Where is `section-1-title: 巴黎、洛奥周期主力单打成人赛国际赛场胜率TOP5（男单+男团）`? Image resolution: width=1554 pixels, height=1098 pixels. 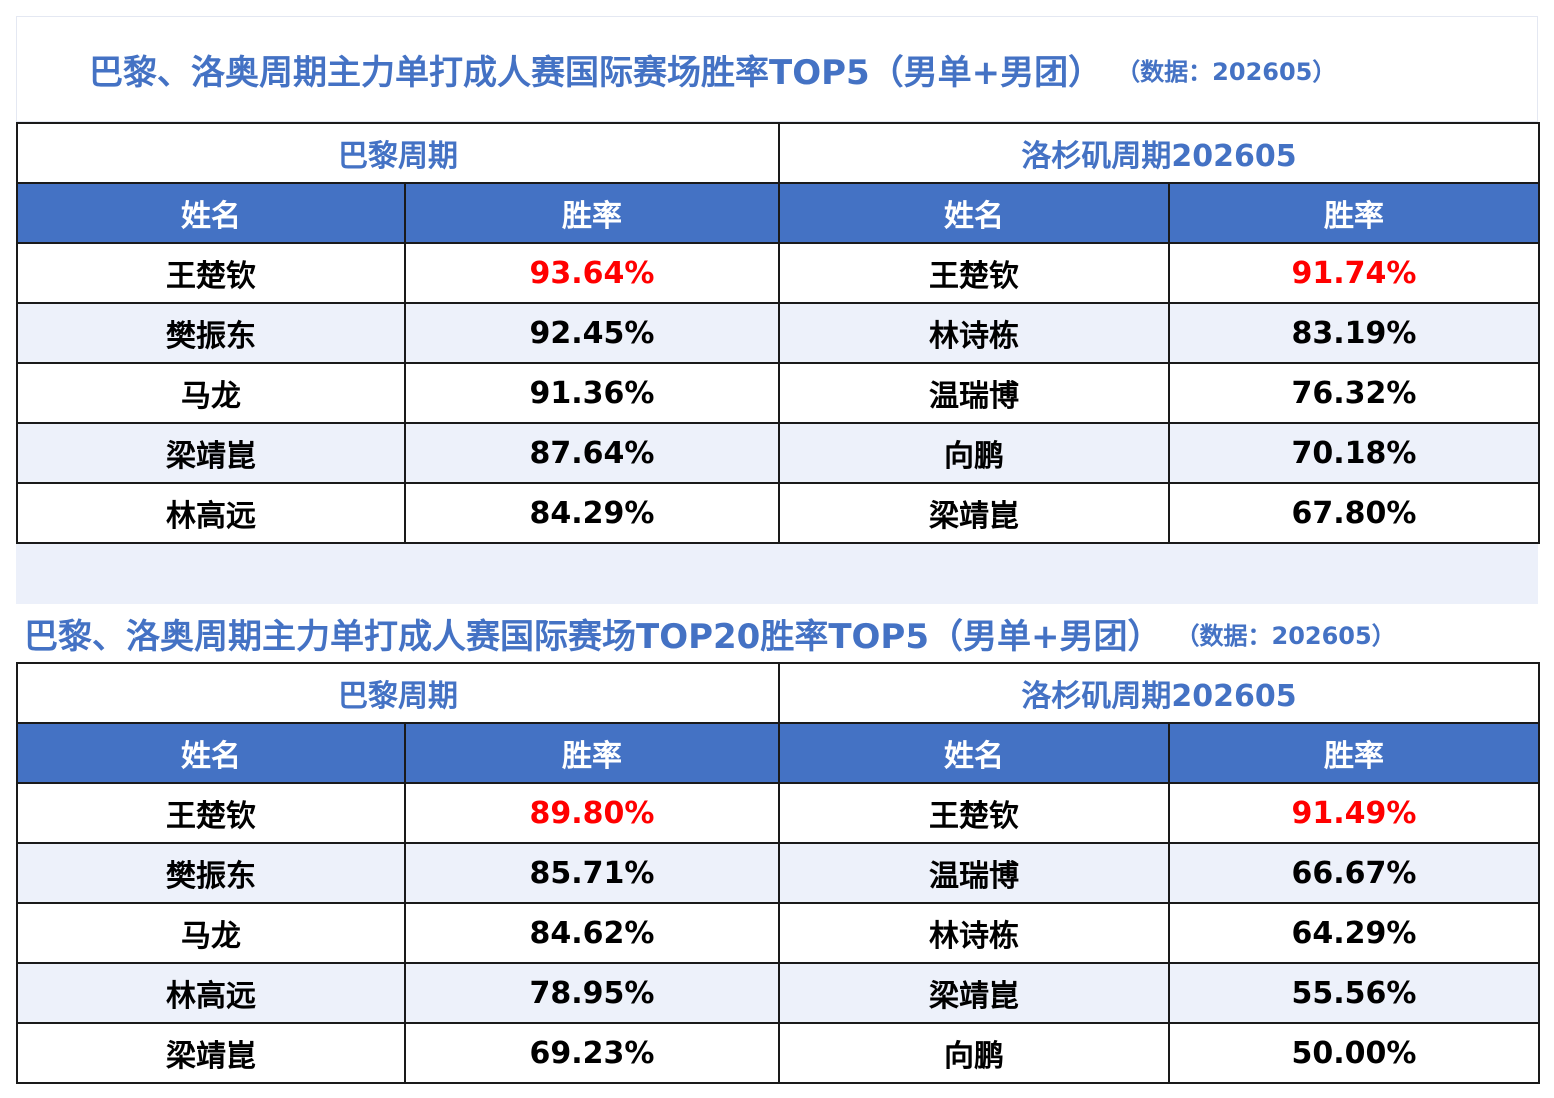
section-1-title: 巴黎、洛奥周期主力单打成人赛国际赛场胜率TOP5（男单+男团） is located at coordinates (596, 72).